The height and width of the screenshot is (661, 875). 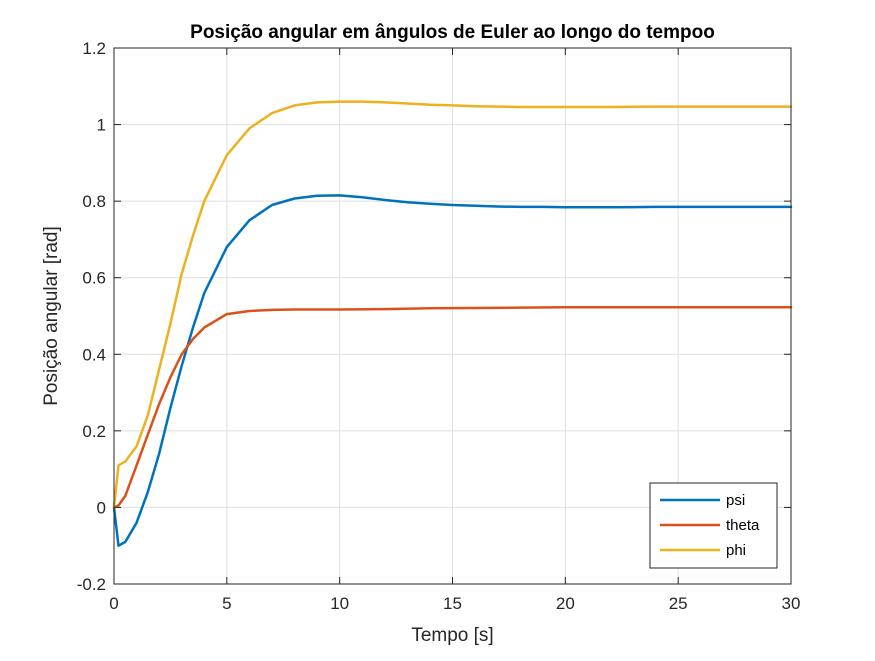 I want to click on x-tick-label: 20, so click(x=565, y=603).